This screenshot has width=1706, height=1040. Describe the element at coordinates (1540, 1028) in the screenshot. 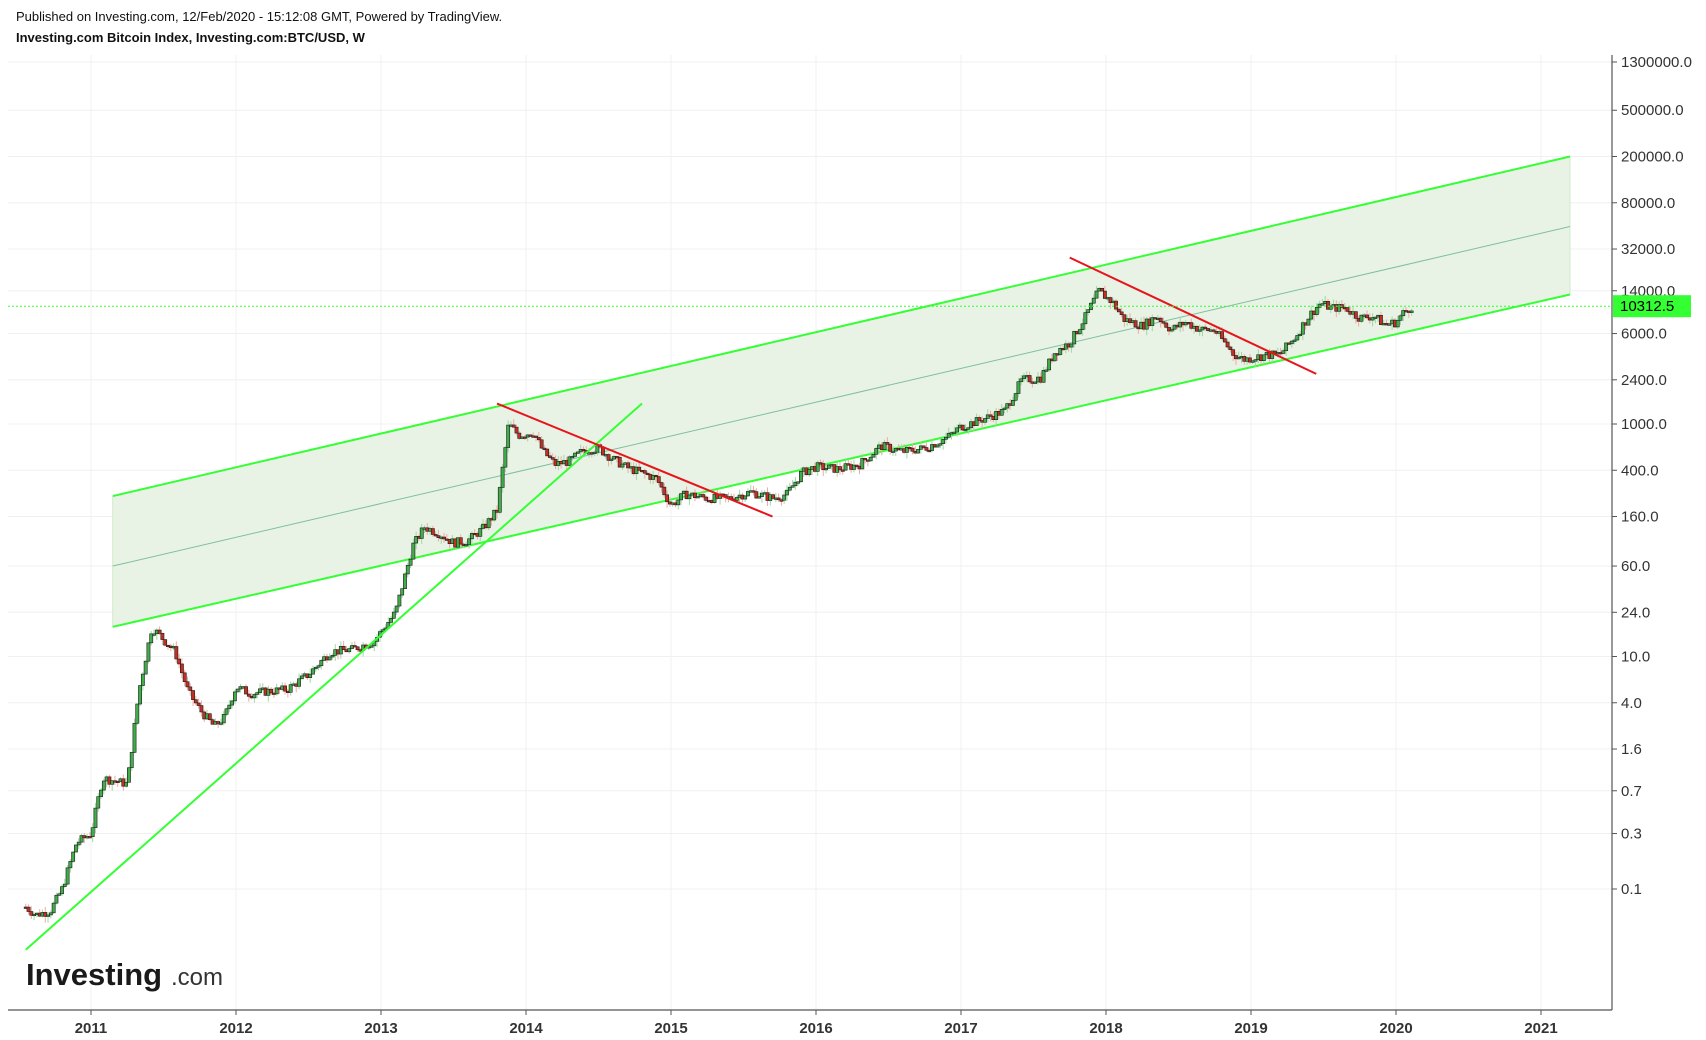

I see `x-tick-label: 2021` at that location.